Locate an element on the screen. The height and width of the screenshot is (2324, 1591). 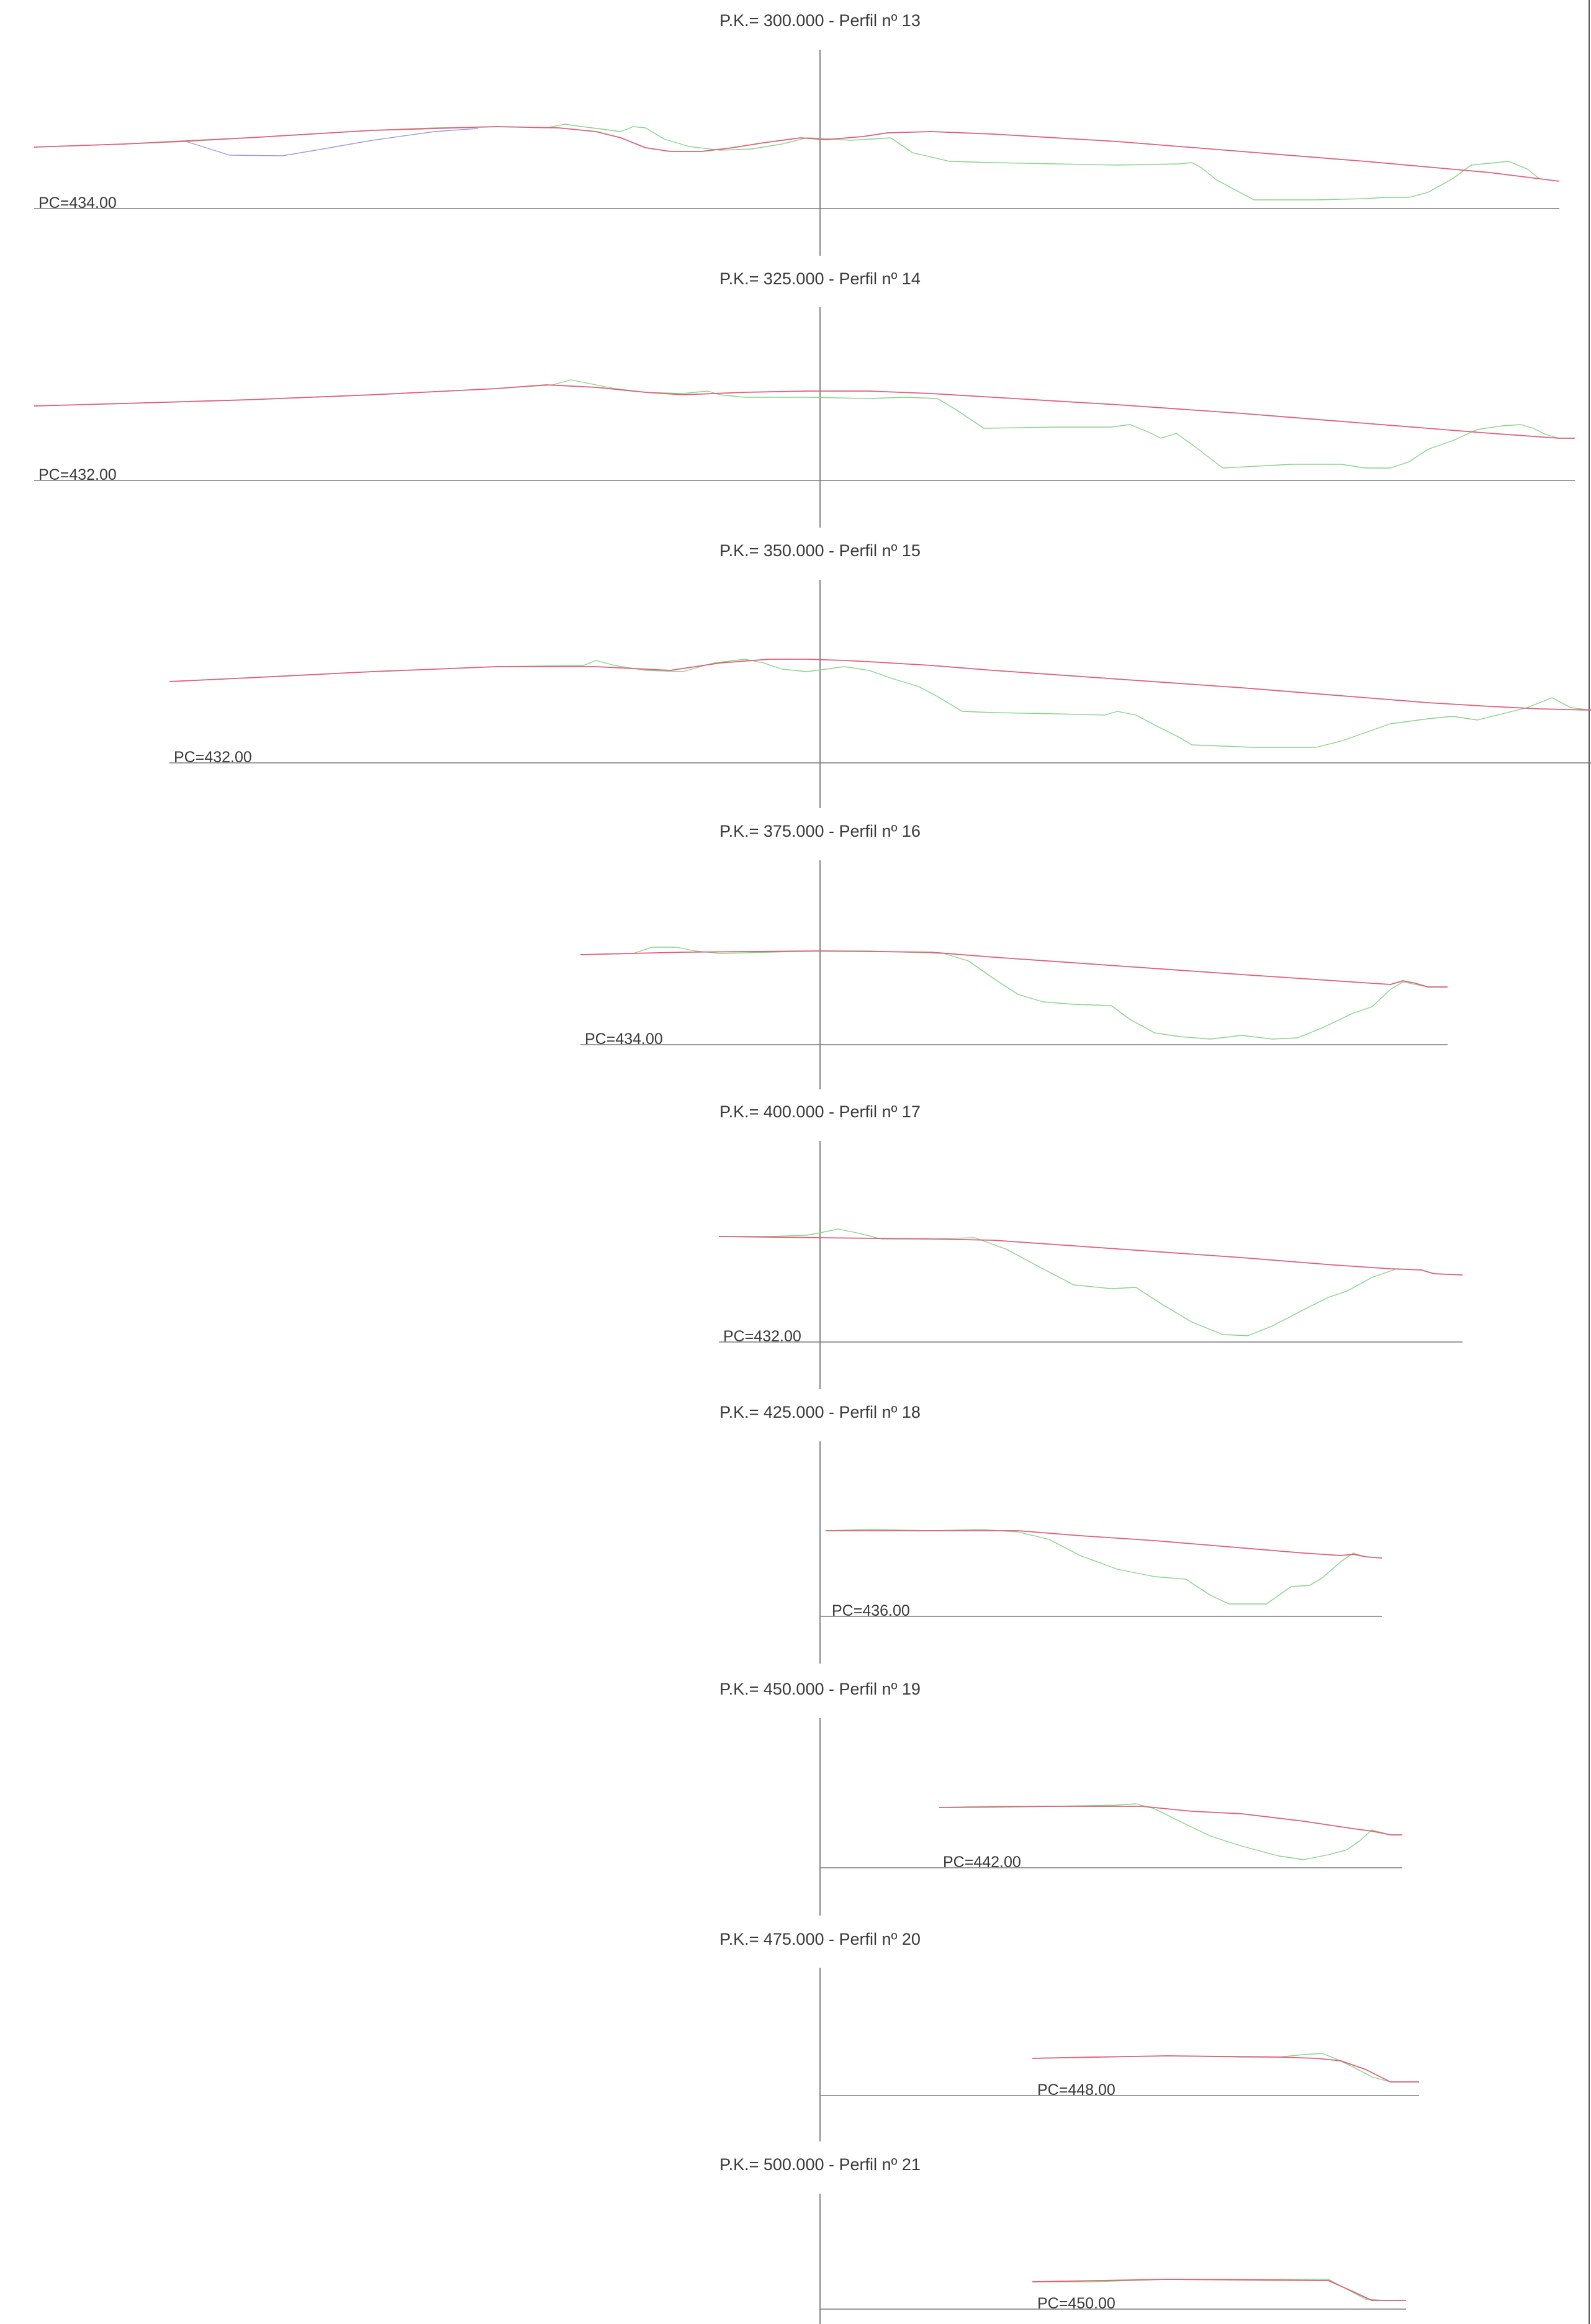
alternative-profile-line is located at coordinates (332, 142).